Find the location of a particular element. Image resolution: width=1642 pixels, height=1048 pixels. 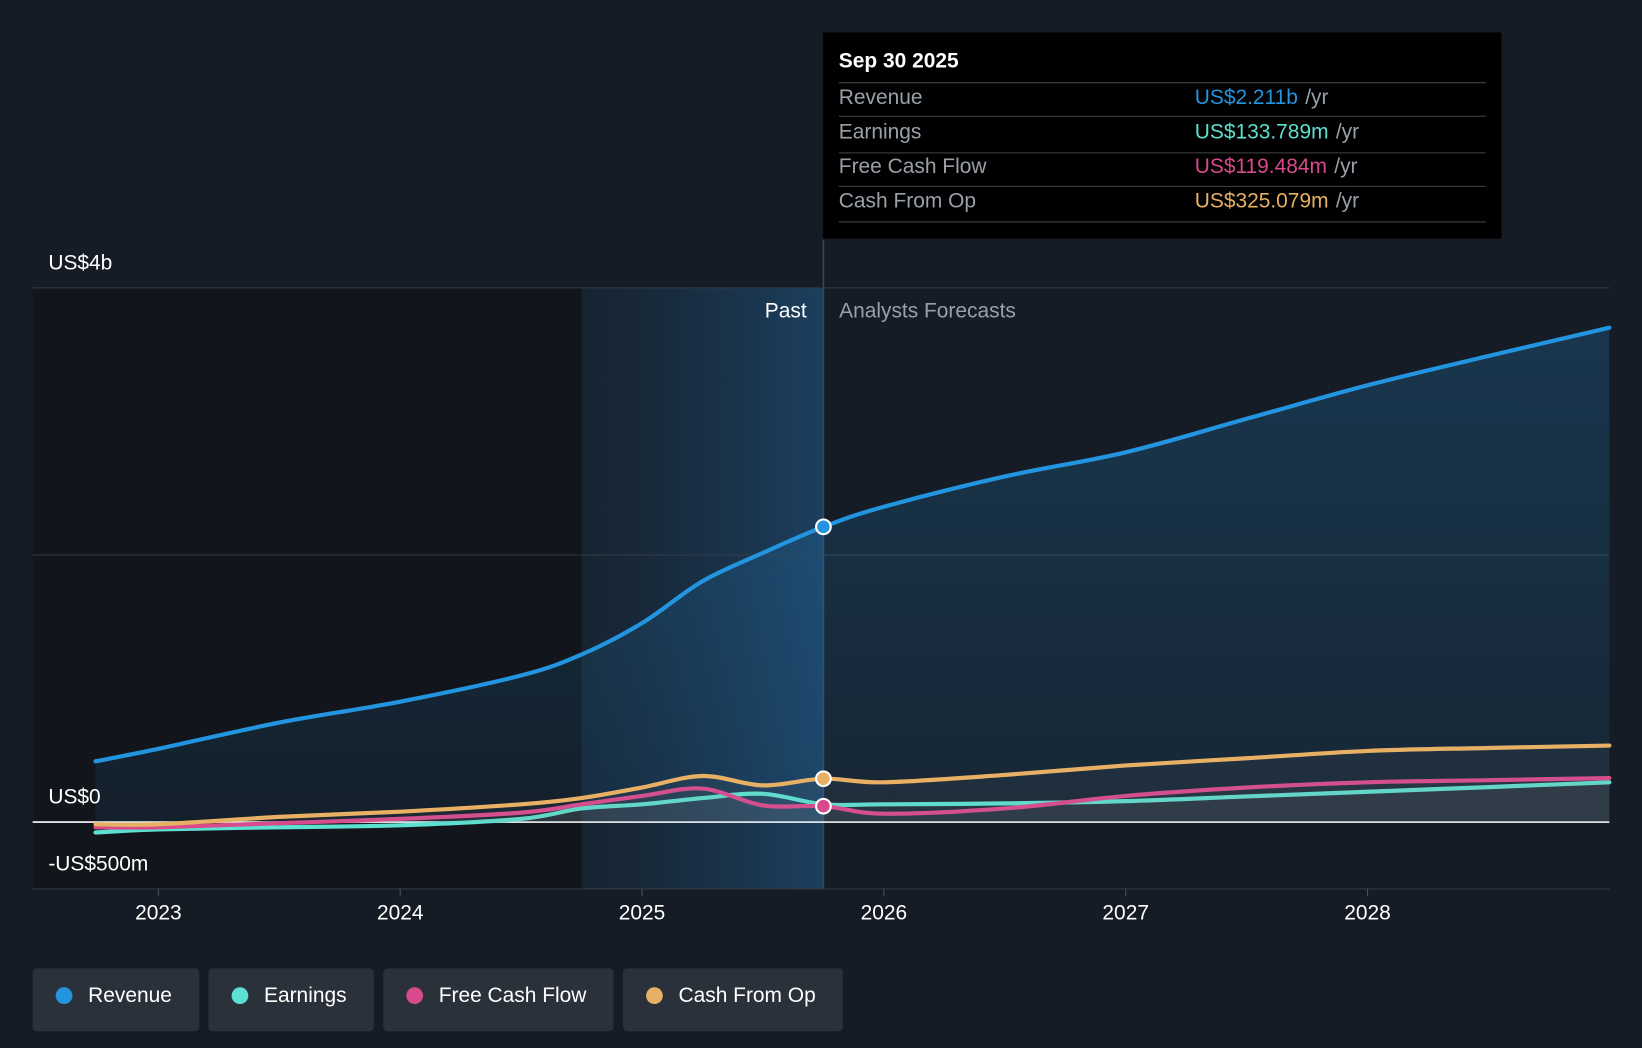

x-tick-label: 2025 is located at coordinates (642, 913).